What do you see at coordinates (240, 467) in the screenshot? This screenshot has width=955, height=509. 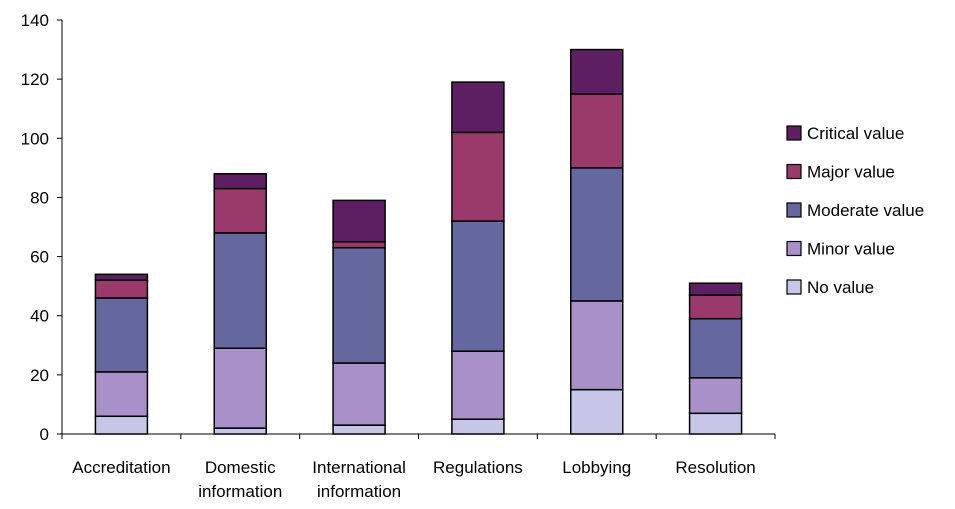 I see `x-tick-label: Domestic` at bounding box center [240, 467].